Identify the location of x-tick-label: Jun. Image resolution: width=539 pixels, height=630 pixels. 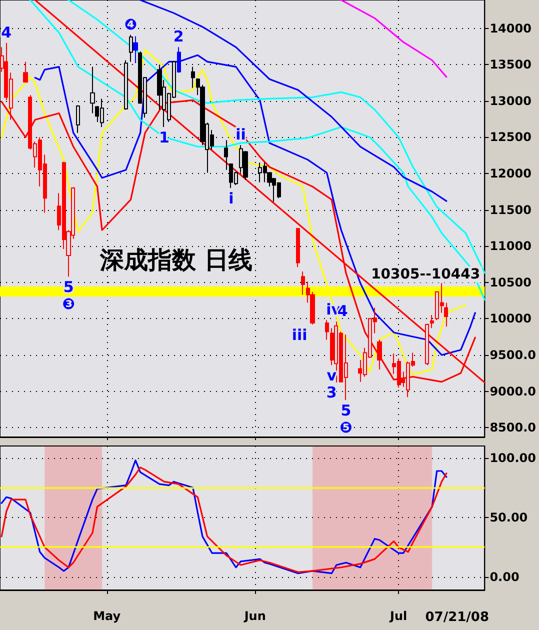
(254, 616).